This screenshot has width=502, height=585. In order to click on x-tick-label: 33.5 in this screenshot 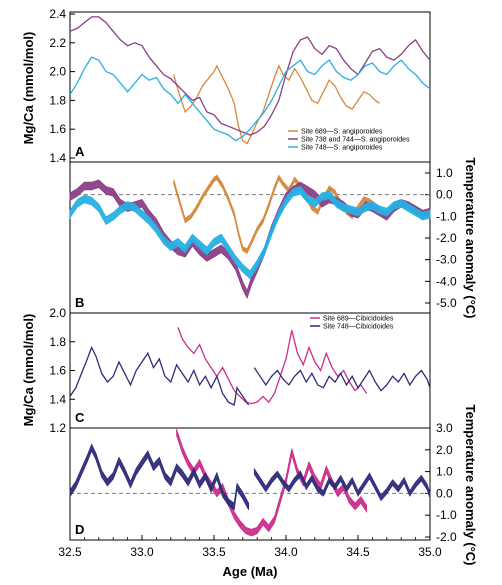, I will do `click(214, 552)`.